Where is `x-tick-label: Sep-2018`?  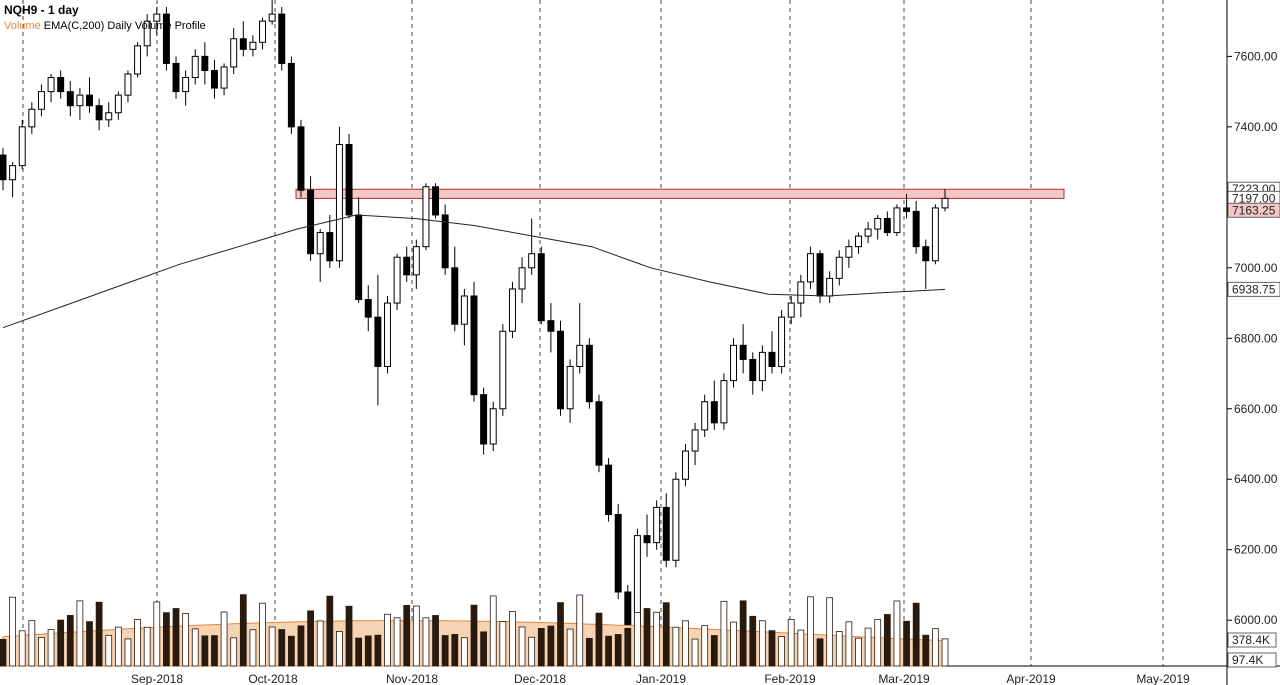 x-tick-label: Sep-2018 is located at coordinates (157, 678).